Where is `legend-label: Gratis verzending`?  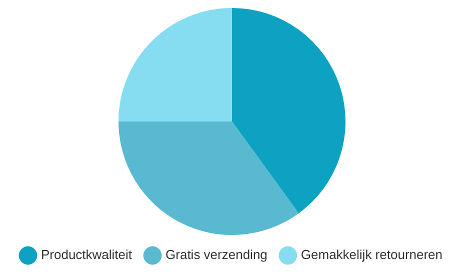 legend-label: Gratis verzending is located at coordinates (217, 254).